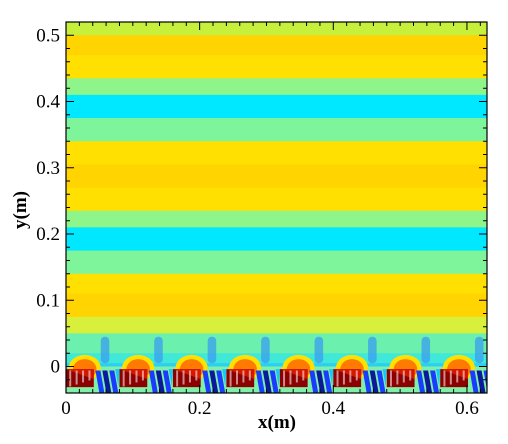 The width and height of the screenshot is (508, 444). I want to click on y-tick-label: 0.3, so click(48, 168).